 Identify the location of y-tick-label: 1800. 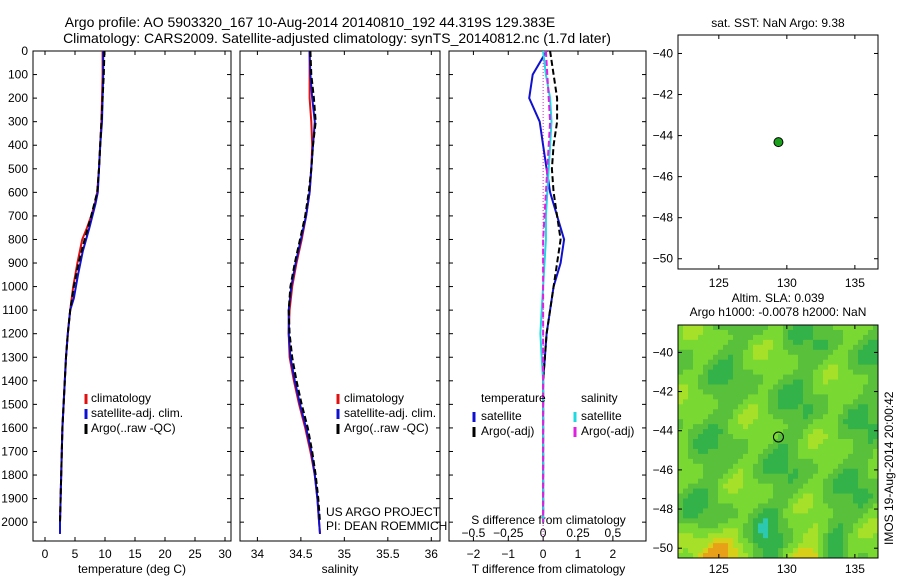
(14, 475).